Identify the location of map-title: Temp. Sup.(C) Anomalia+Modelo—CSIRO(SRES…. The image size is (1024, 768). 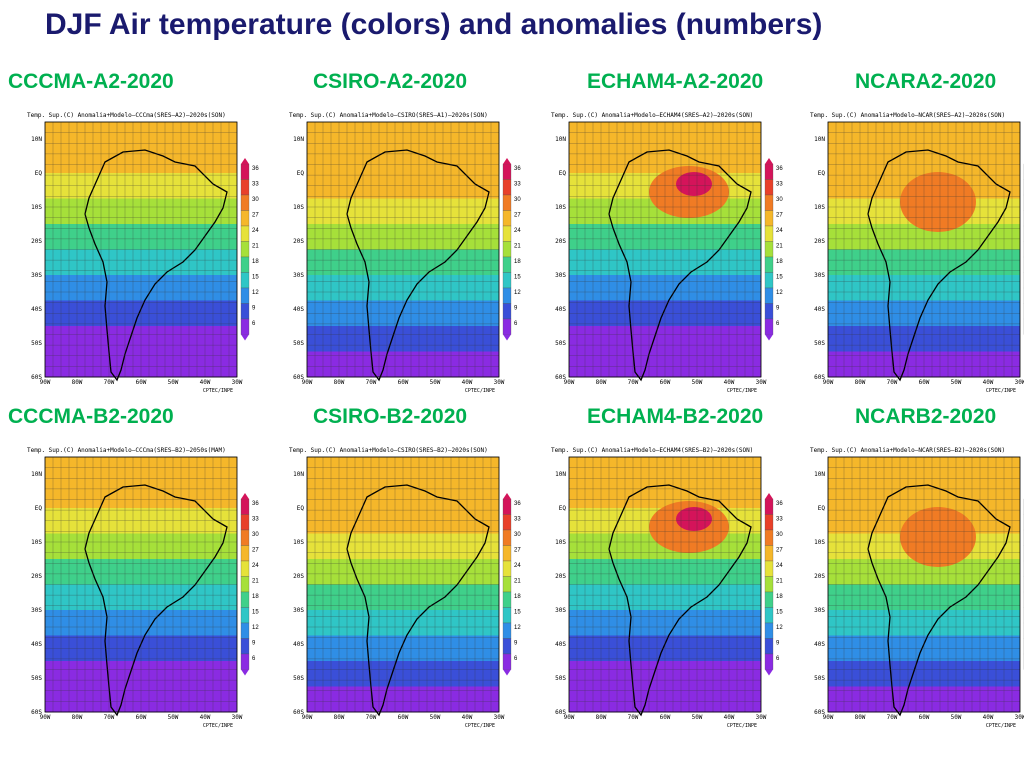
(388, 450).